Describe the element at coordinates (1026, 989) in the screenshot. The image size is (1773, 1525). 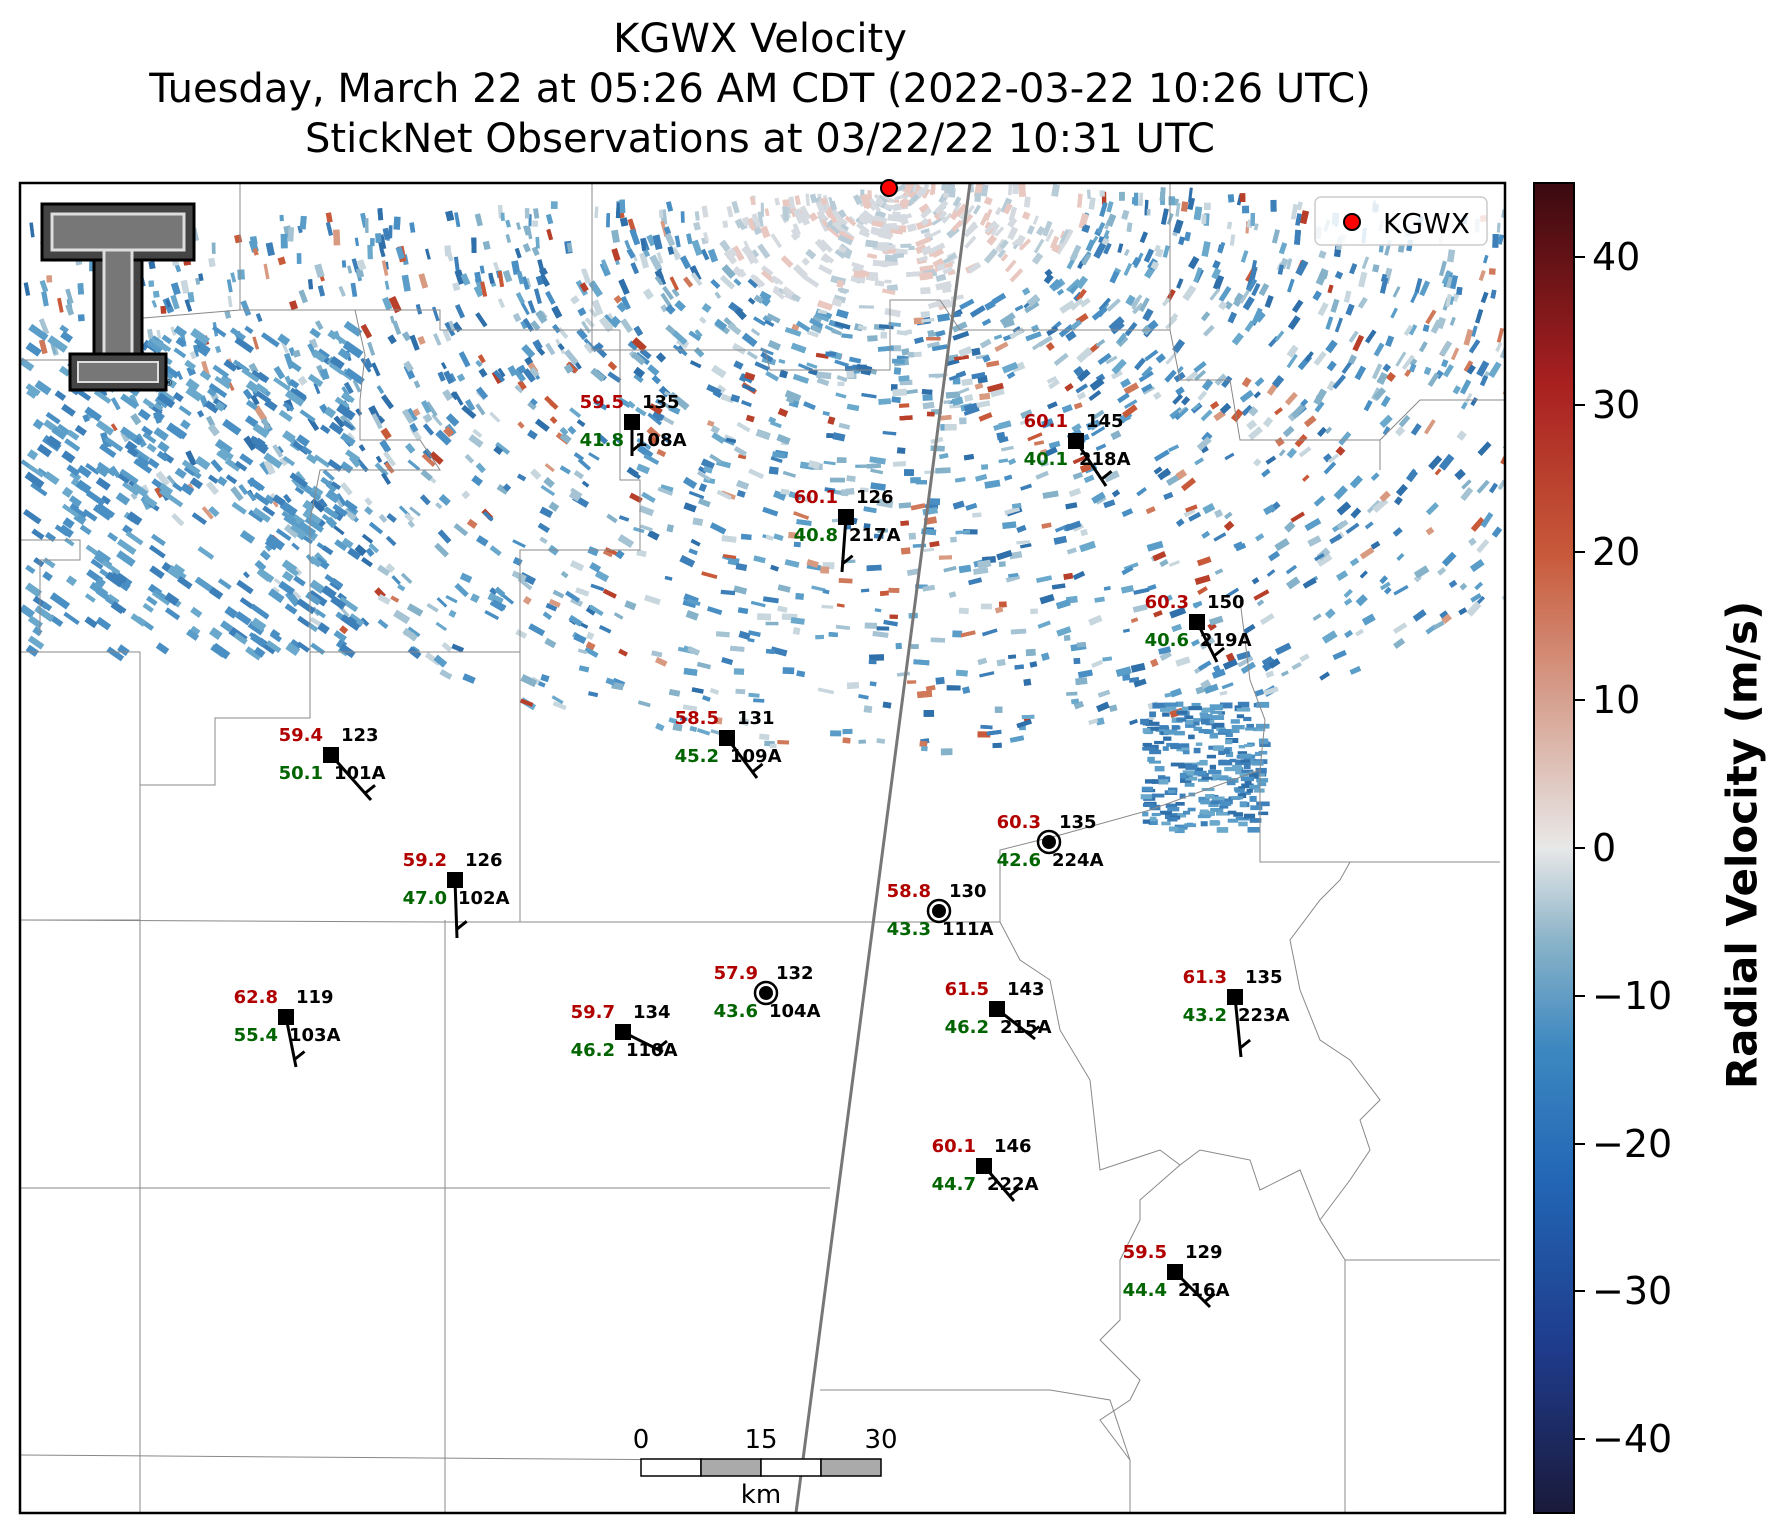
I see `station-pressure: 143` at that location.